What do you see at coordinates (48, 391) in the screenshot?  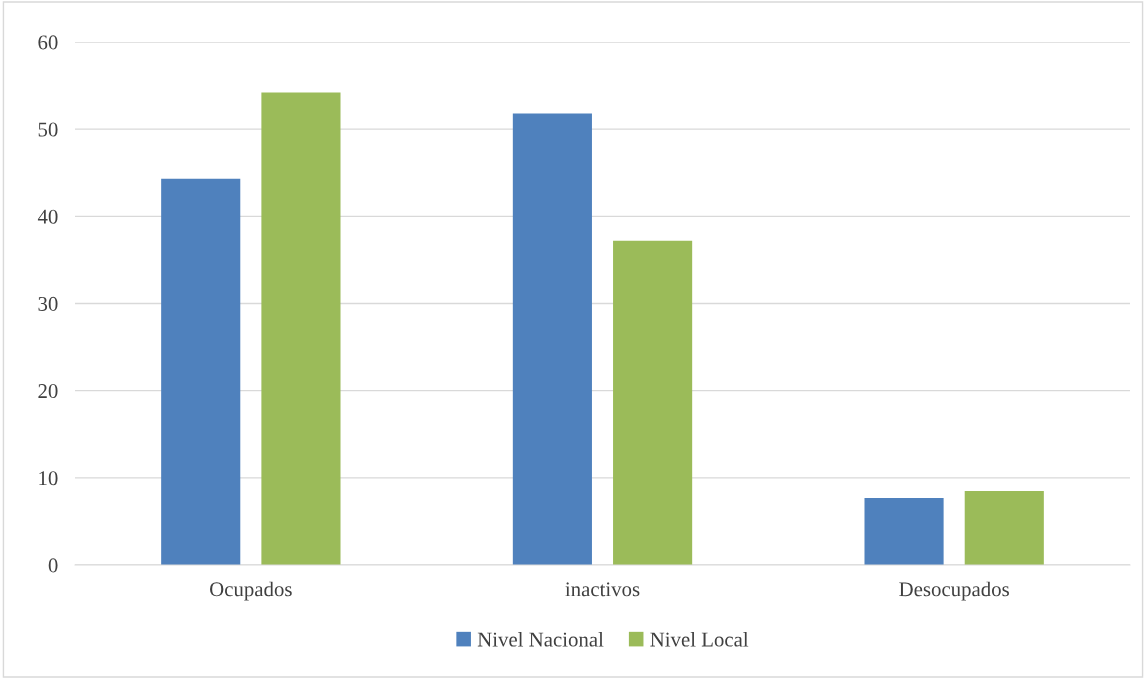 I see `y-tick-label: 20` at bounding box center [48, 391].